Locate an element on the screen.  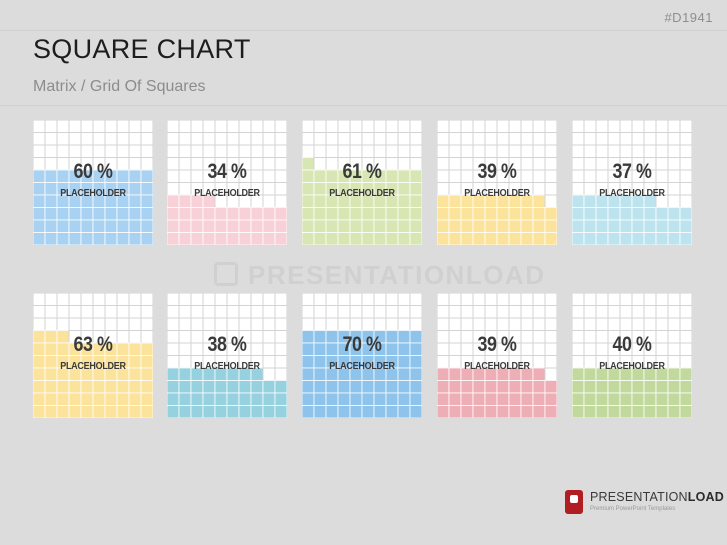
brand-name-light: PRESENTATION is located at coordinates (639, 497).